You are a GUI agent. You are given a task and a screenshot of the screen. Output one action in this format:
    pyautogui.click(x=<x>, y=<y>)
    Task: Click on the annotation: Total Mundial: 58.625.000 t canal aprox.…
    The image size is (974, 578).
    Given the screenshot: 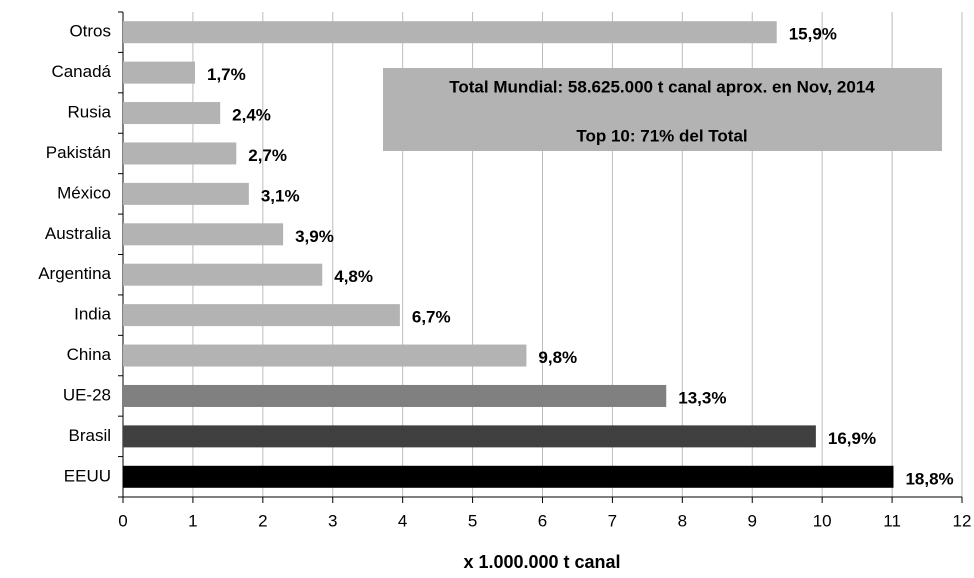 What is the action you would take?
    pyautogui.click(x=662, y=86)
    